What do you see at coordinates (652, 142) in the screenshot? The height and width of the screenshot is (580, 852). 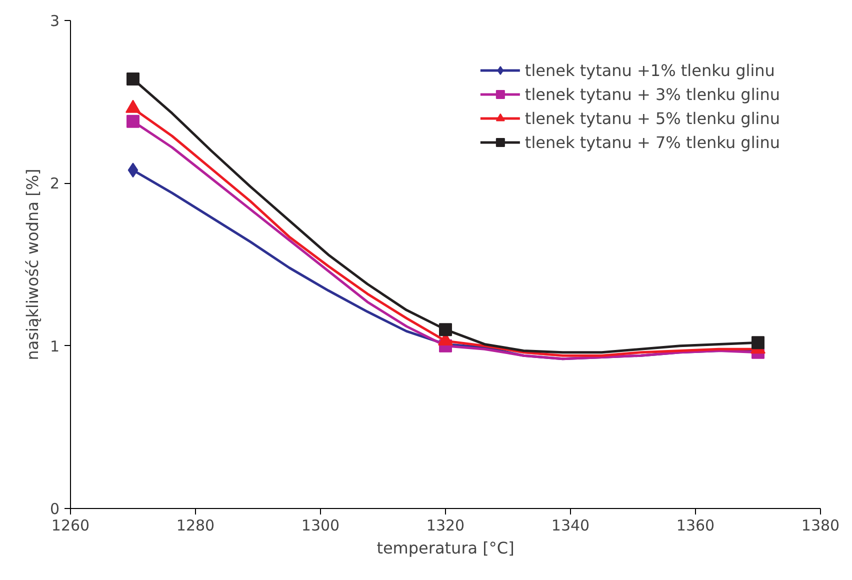 I see `legend-label: tlenek tytanu + 7% tlenku glinu` at bounding box center [652, 142].